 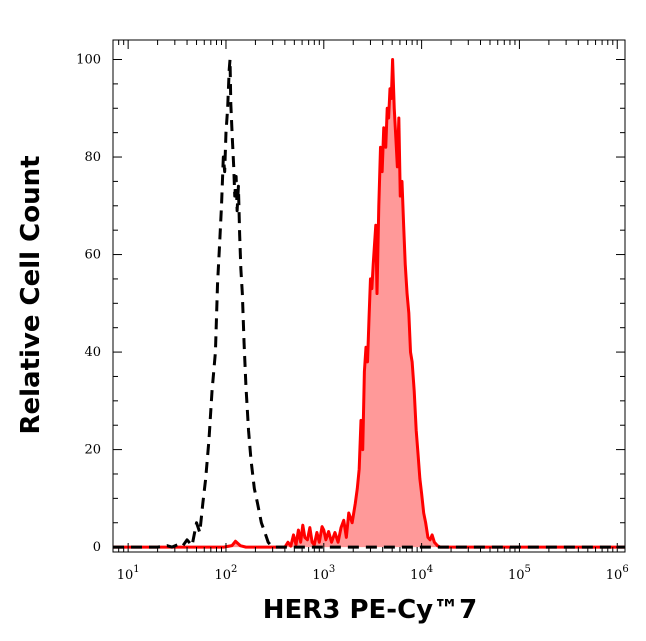 What do you see at coordinates (92, 255) in the screenshot?
I see `y-tick-label: 60` at bounding box center [92, 255].